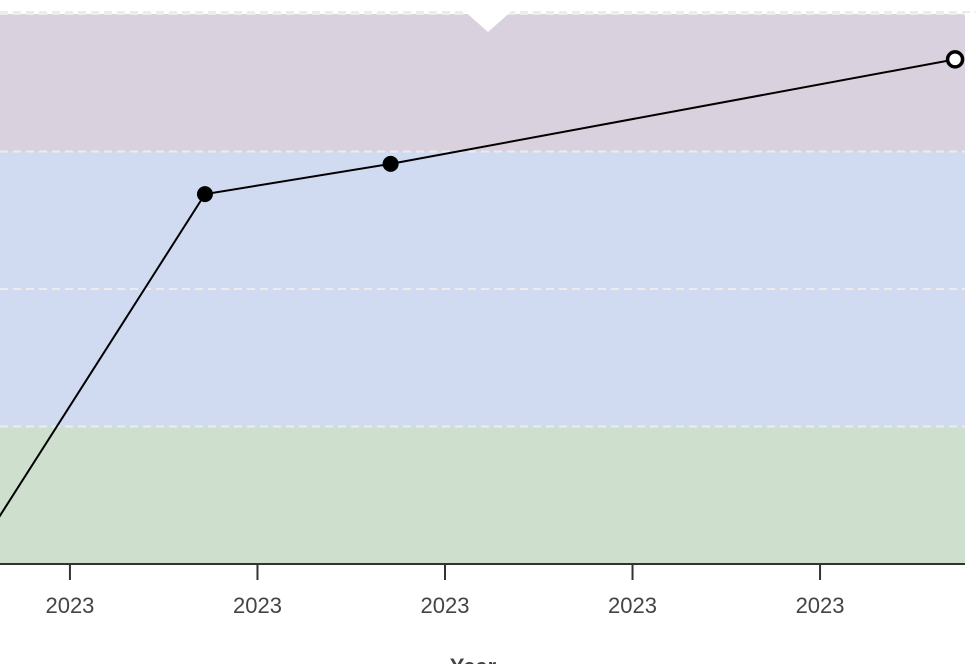  I want to click on x-axis-title: Year, so click(473, 659).